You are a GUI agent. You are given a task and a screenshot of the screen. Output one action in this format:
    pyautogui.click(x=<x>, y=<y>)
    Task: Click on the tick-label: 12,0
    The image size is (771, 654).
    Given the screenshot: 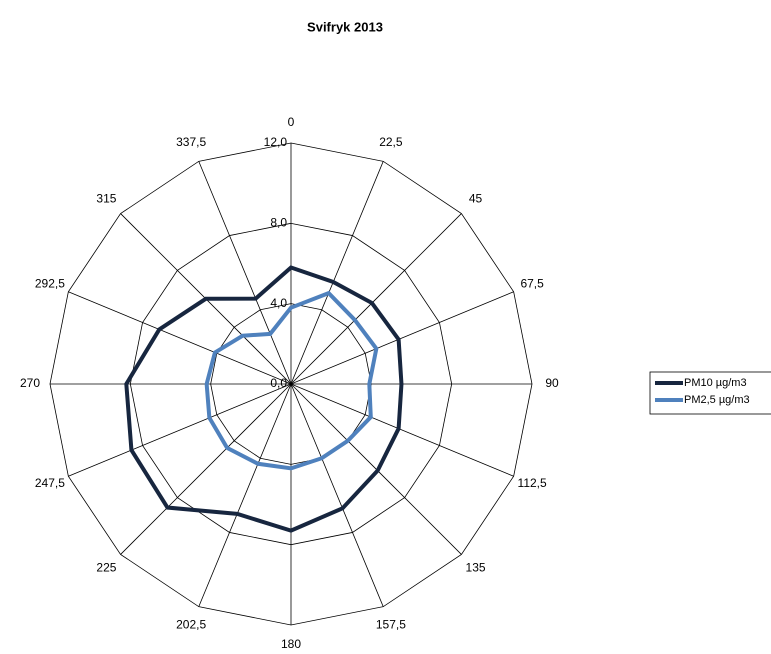 What is the action you would take?
    pyautogui.click(x=276, y=142)
    